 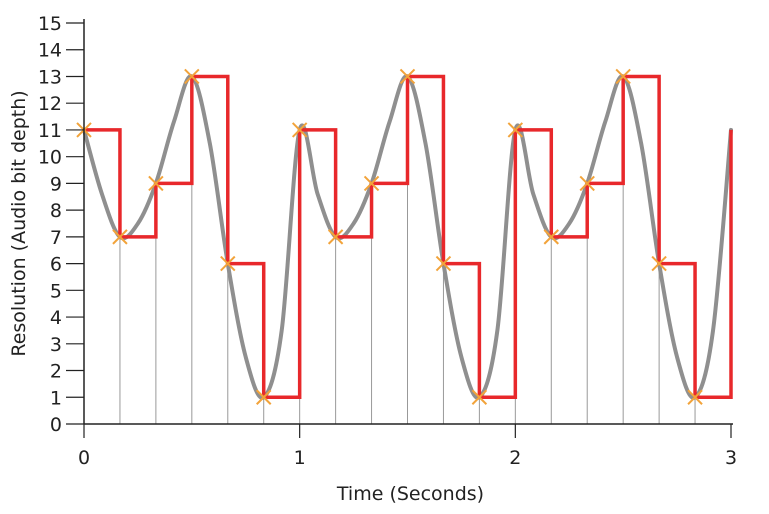 I want to click on y-tick-label: 4, so click(x=56, y=318).